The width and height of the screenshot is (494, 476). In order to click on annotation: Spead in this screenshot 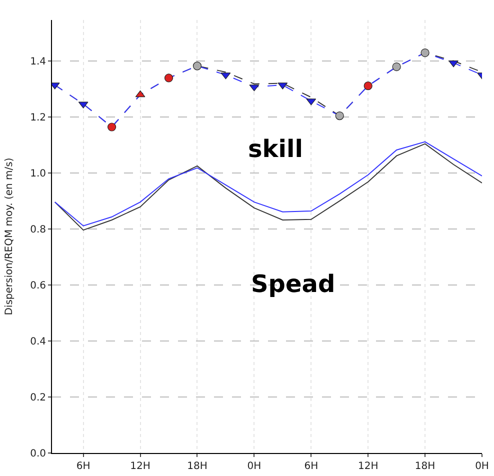, I will do `click(293, 284)`.